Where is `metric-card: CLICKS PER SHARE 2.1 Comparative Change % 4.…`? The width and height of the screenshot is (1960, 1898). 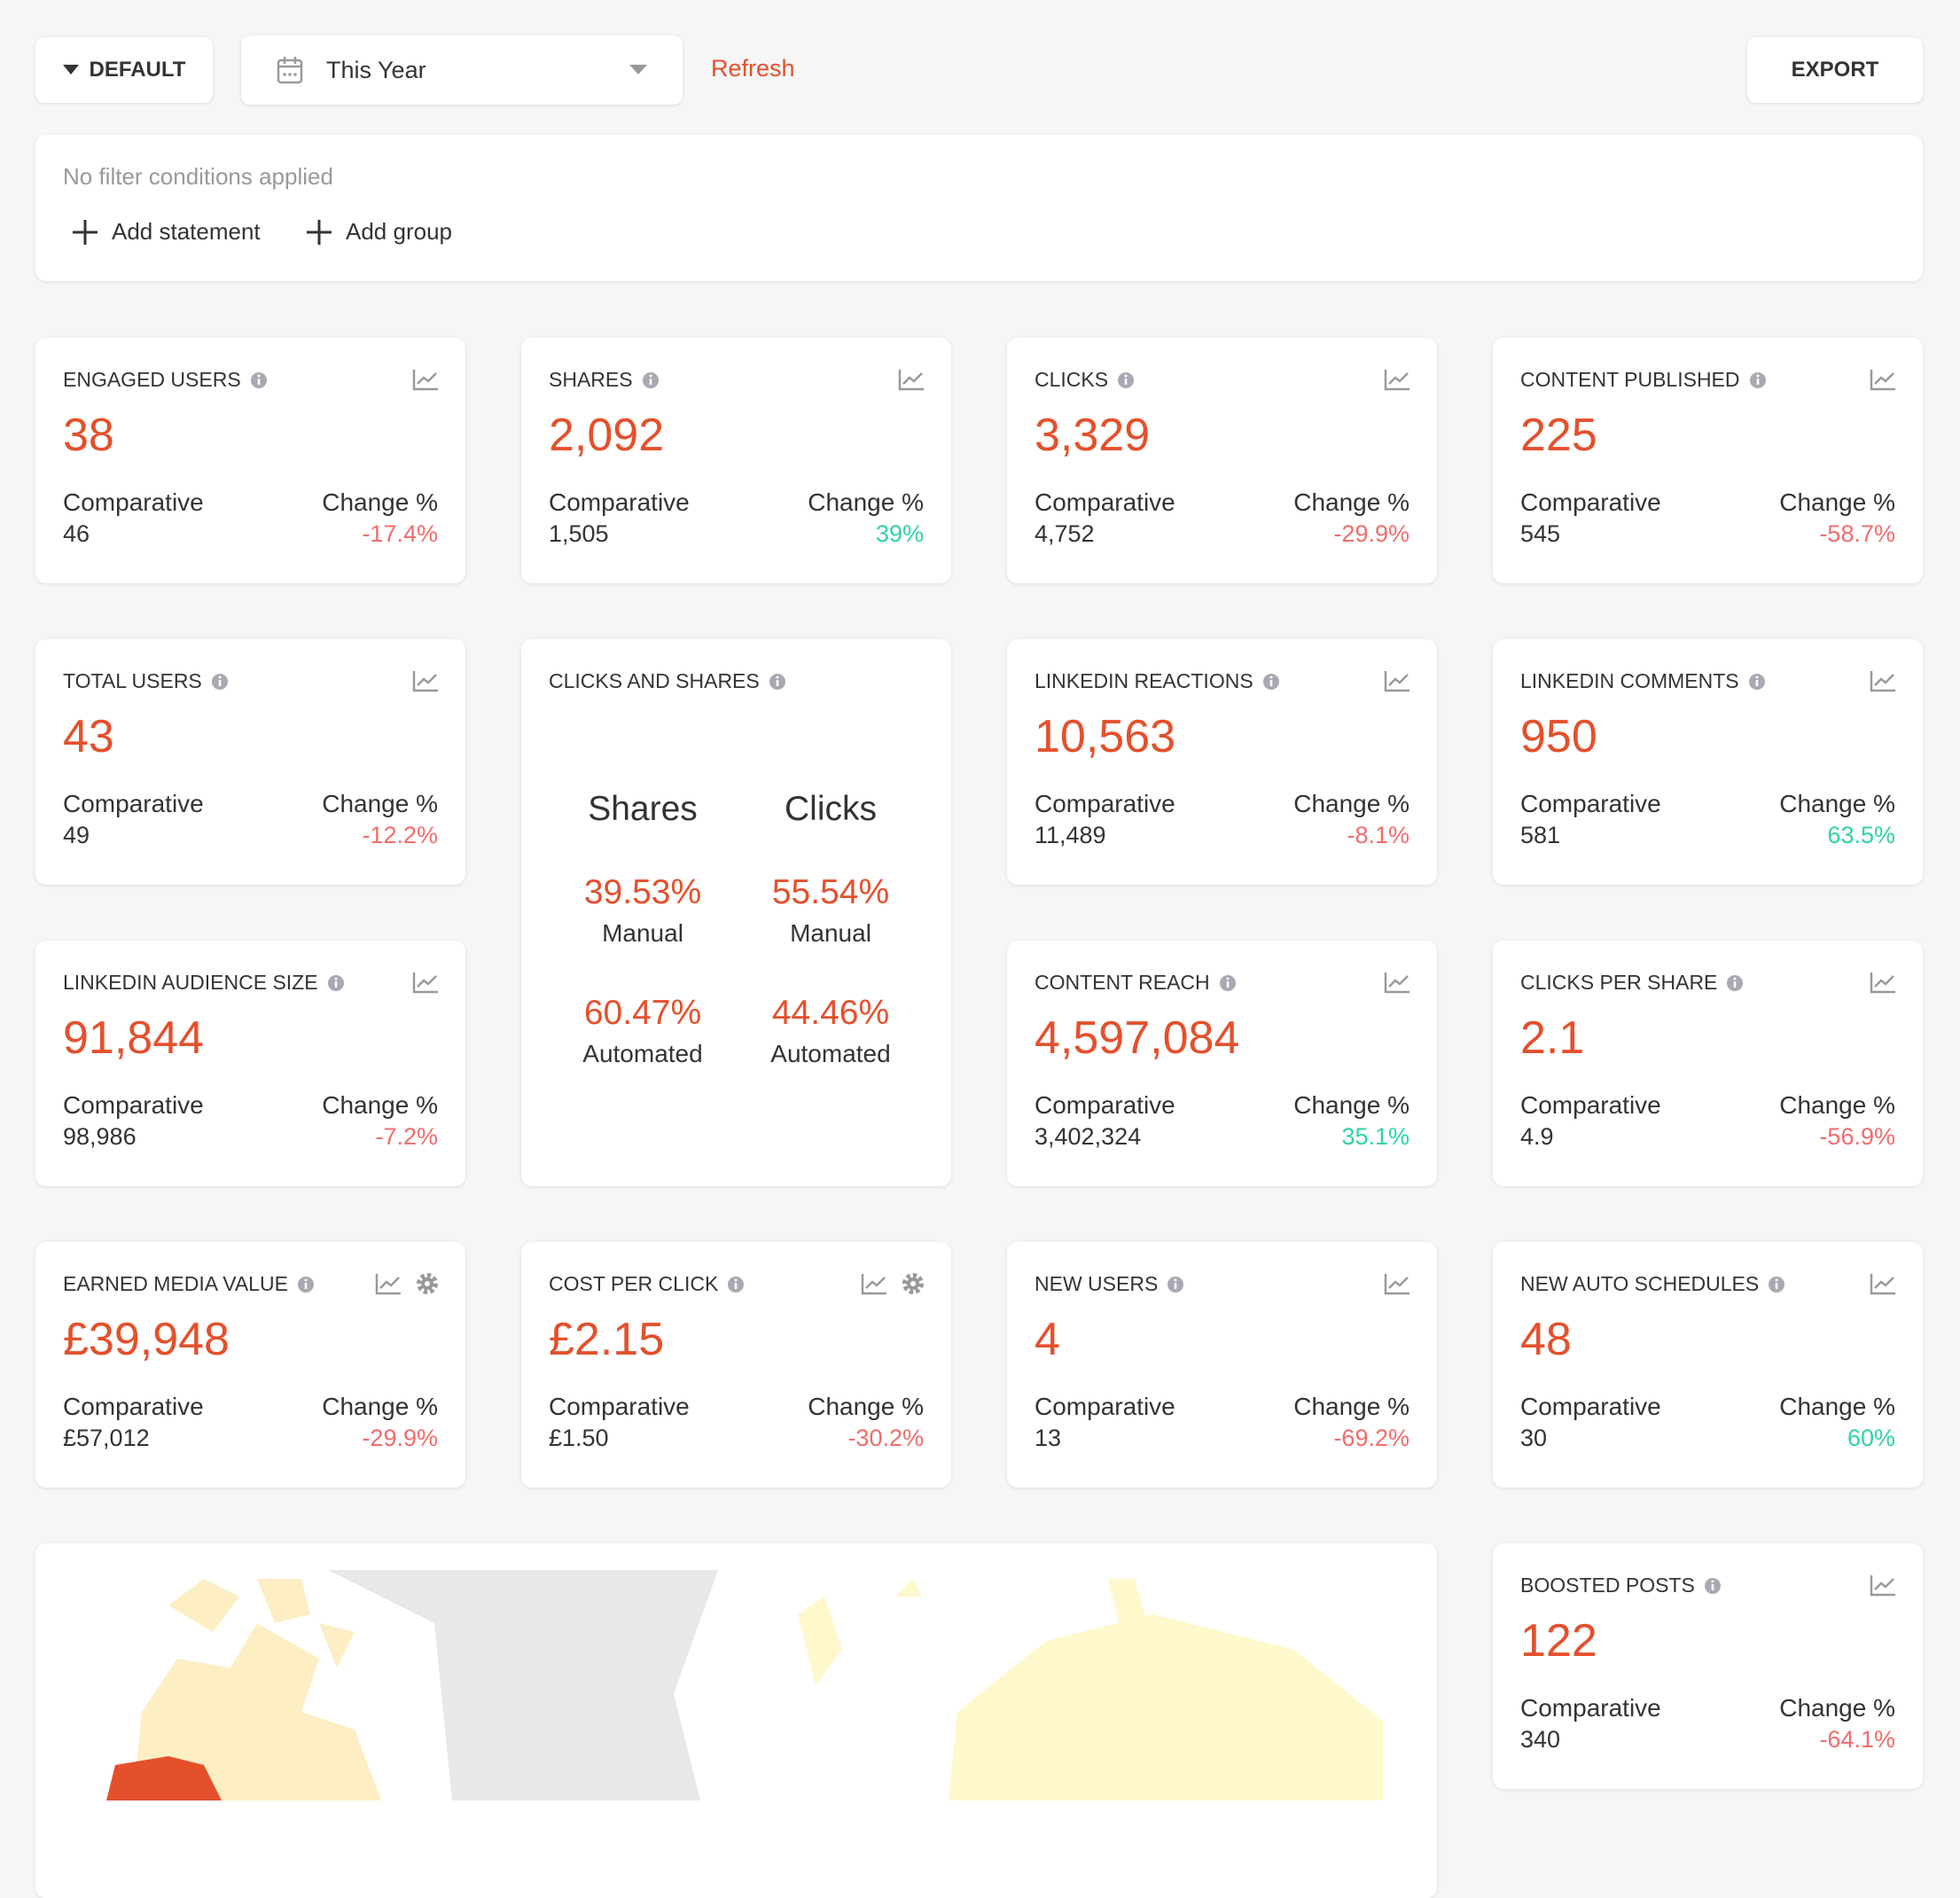
metric-card: CLICKS PER SHARE 2.1 Comparative Change % 4.… is located at coordinates (1708, 1064).